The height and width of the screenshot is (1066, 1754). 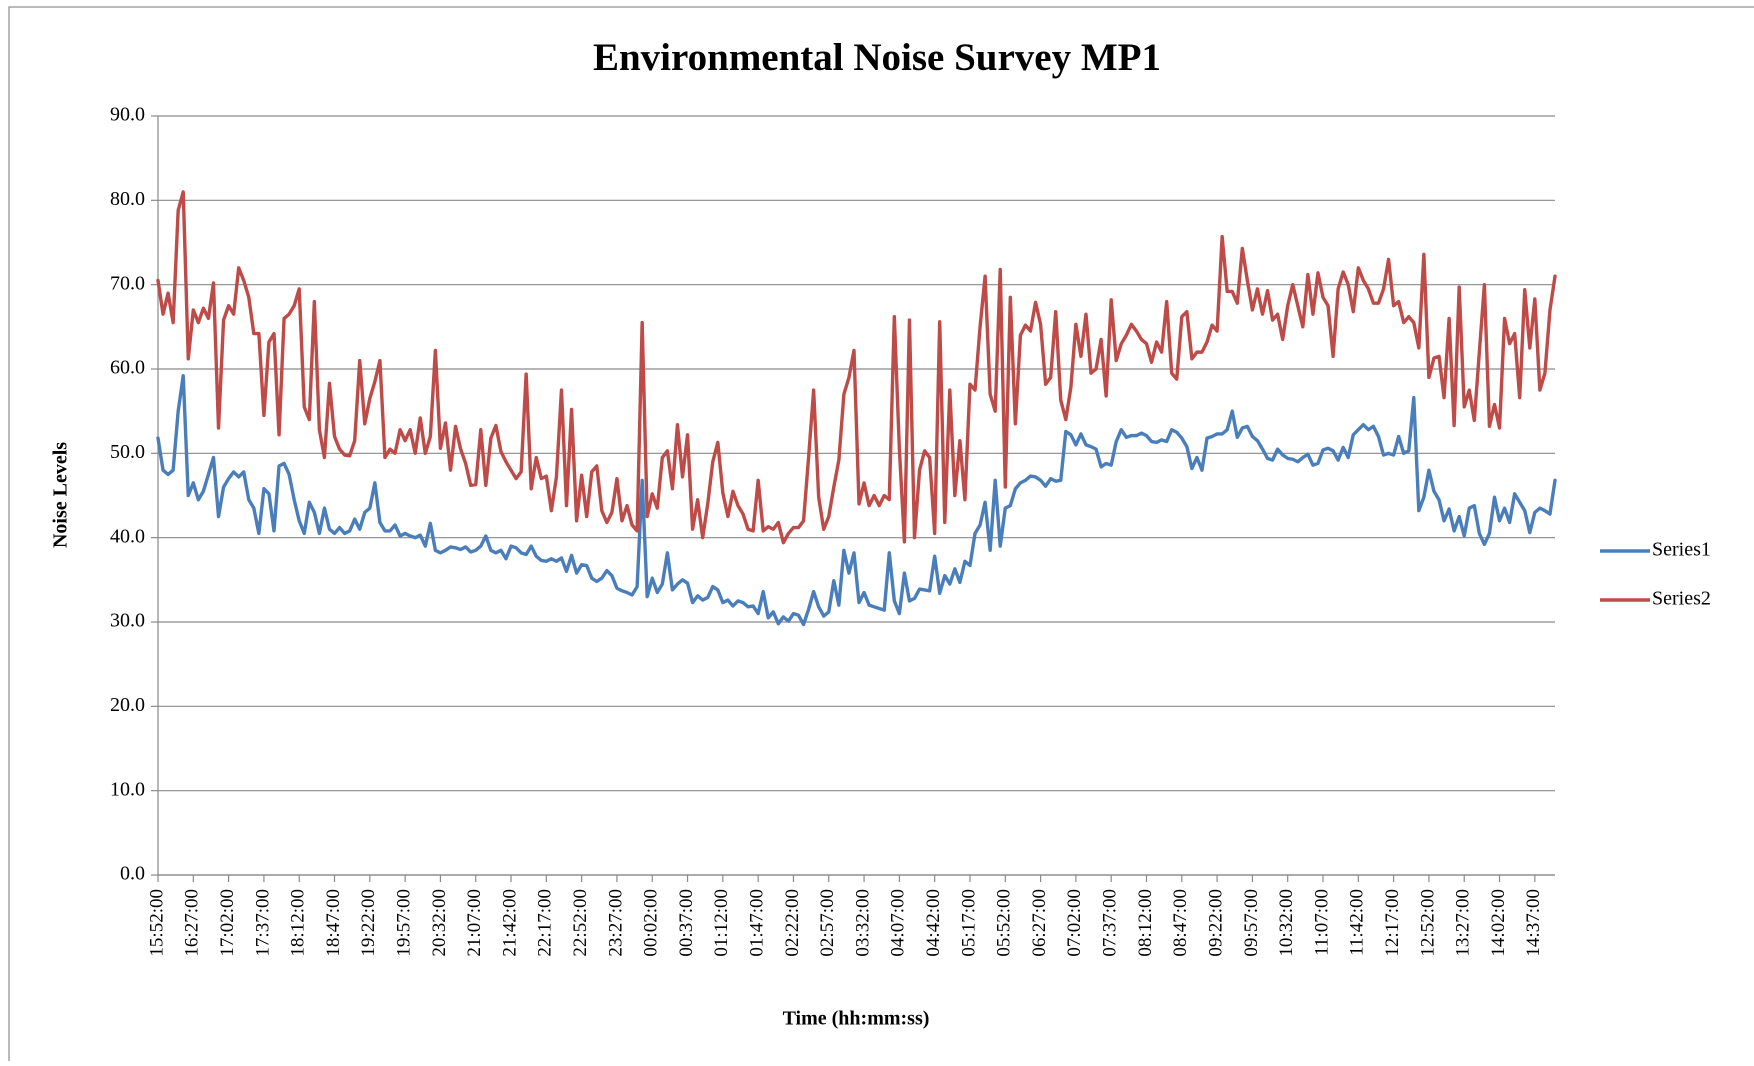 What do you see at coordinates (227, 923) in the screenshot?
I see `x-tick-label: 17:02:00` at bounding box center [227, 923].